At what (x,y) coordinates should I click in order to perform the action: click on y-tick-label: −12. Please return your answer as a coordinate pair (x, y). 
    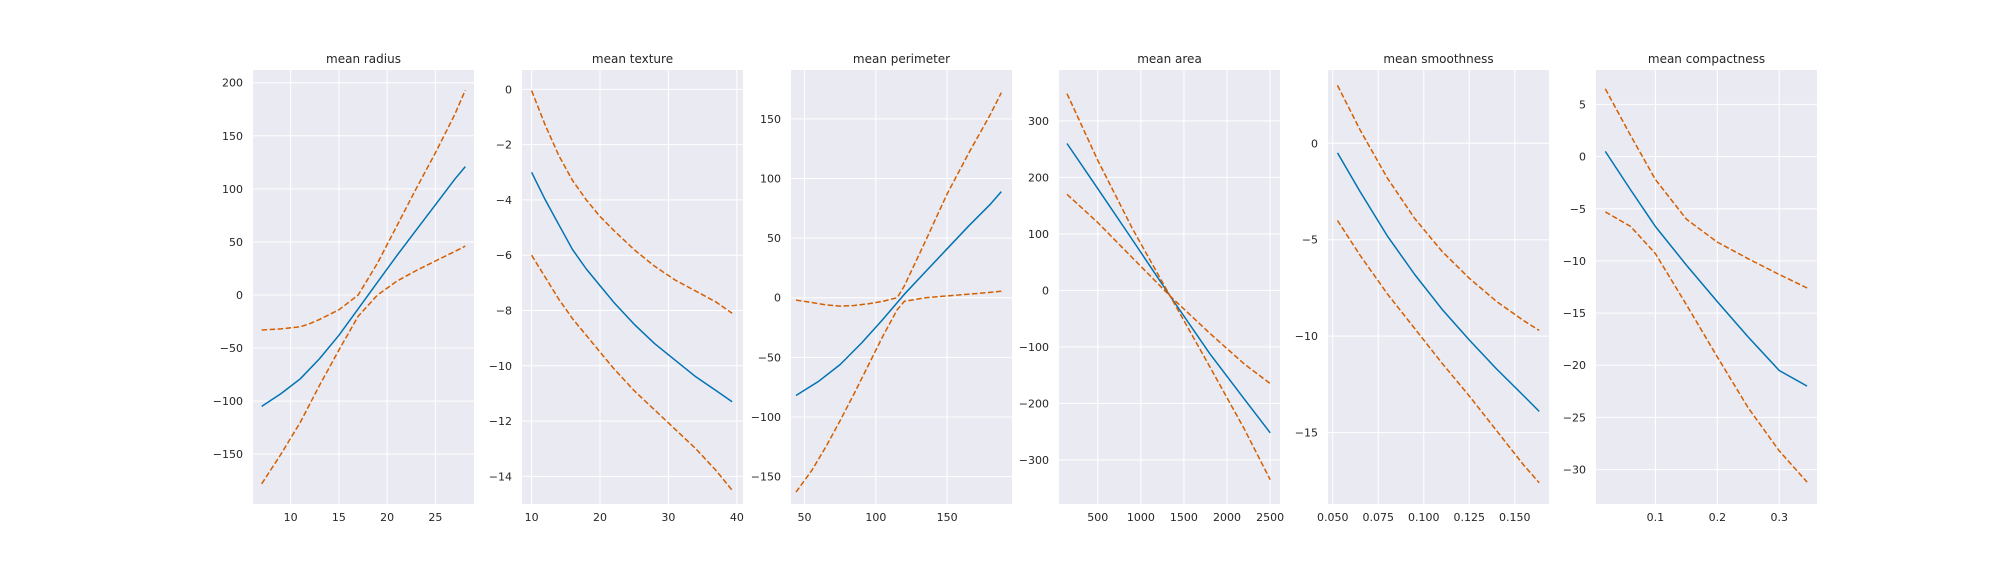
    Looking at the image, I should click on (500, 421).